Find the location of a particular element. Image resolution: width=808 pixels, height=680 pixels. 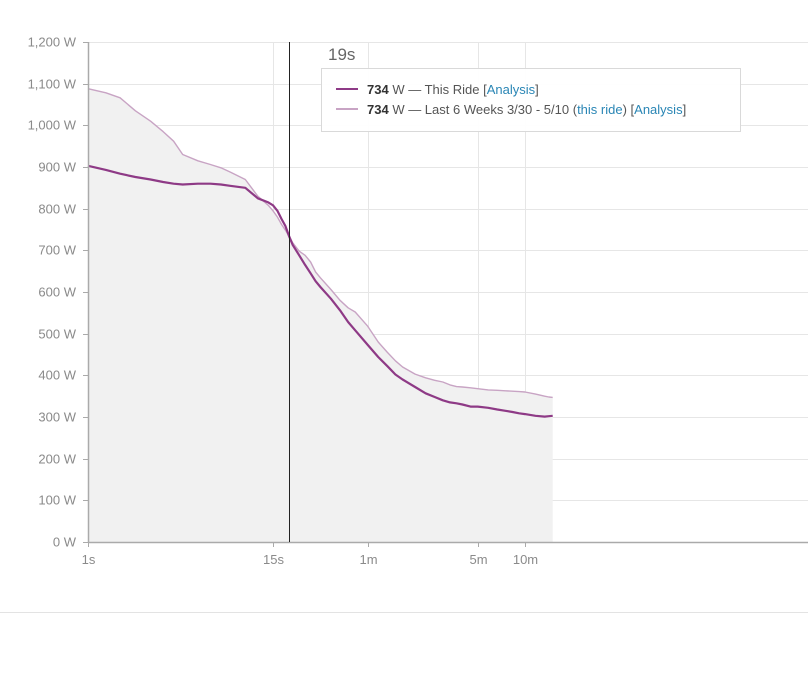

y-tick-label: 300 W is located at coordinates (57, 417).